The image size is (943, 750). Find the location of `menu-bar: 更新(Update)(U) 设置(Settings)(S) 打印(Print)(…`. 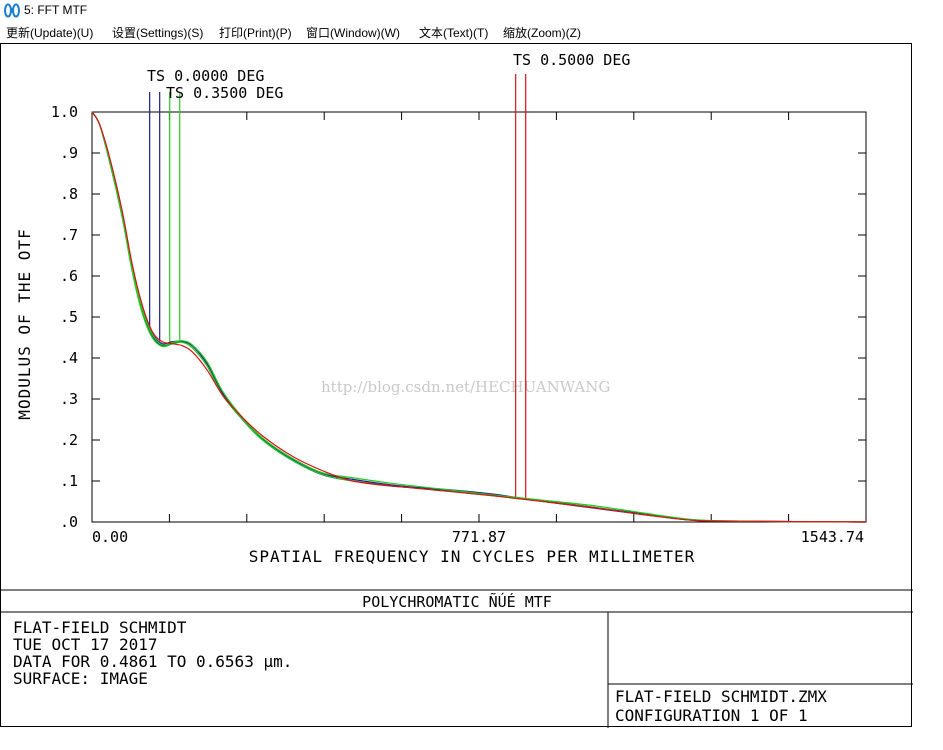

menu-bar: 更新(Update)(U) 设置(Settings)(S) 打印(Print)(… is located at coordinates (471, 31).